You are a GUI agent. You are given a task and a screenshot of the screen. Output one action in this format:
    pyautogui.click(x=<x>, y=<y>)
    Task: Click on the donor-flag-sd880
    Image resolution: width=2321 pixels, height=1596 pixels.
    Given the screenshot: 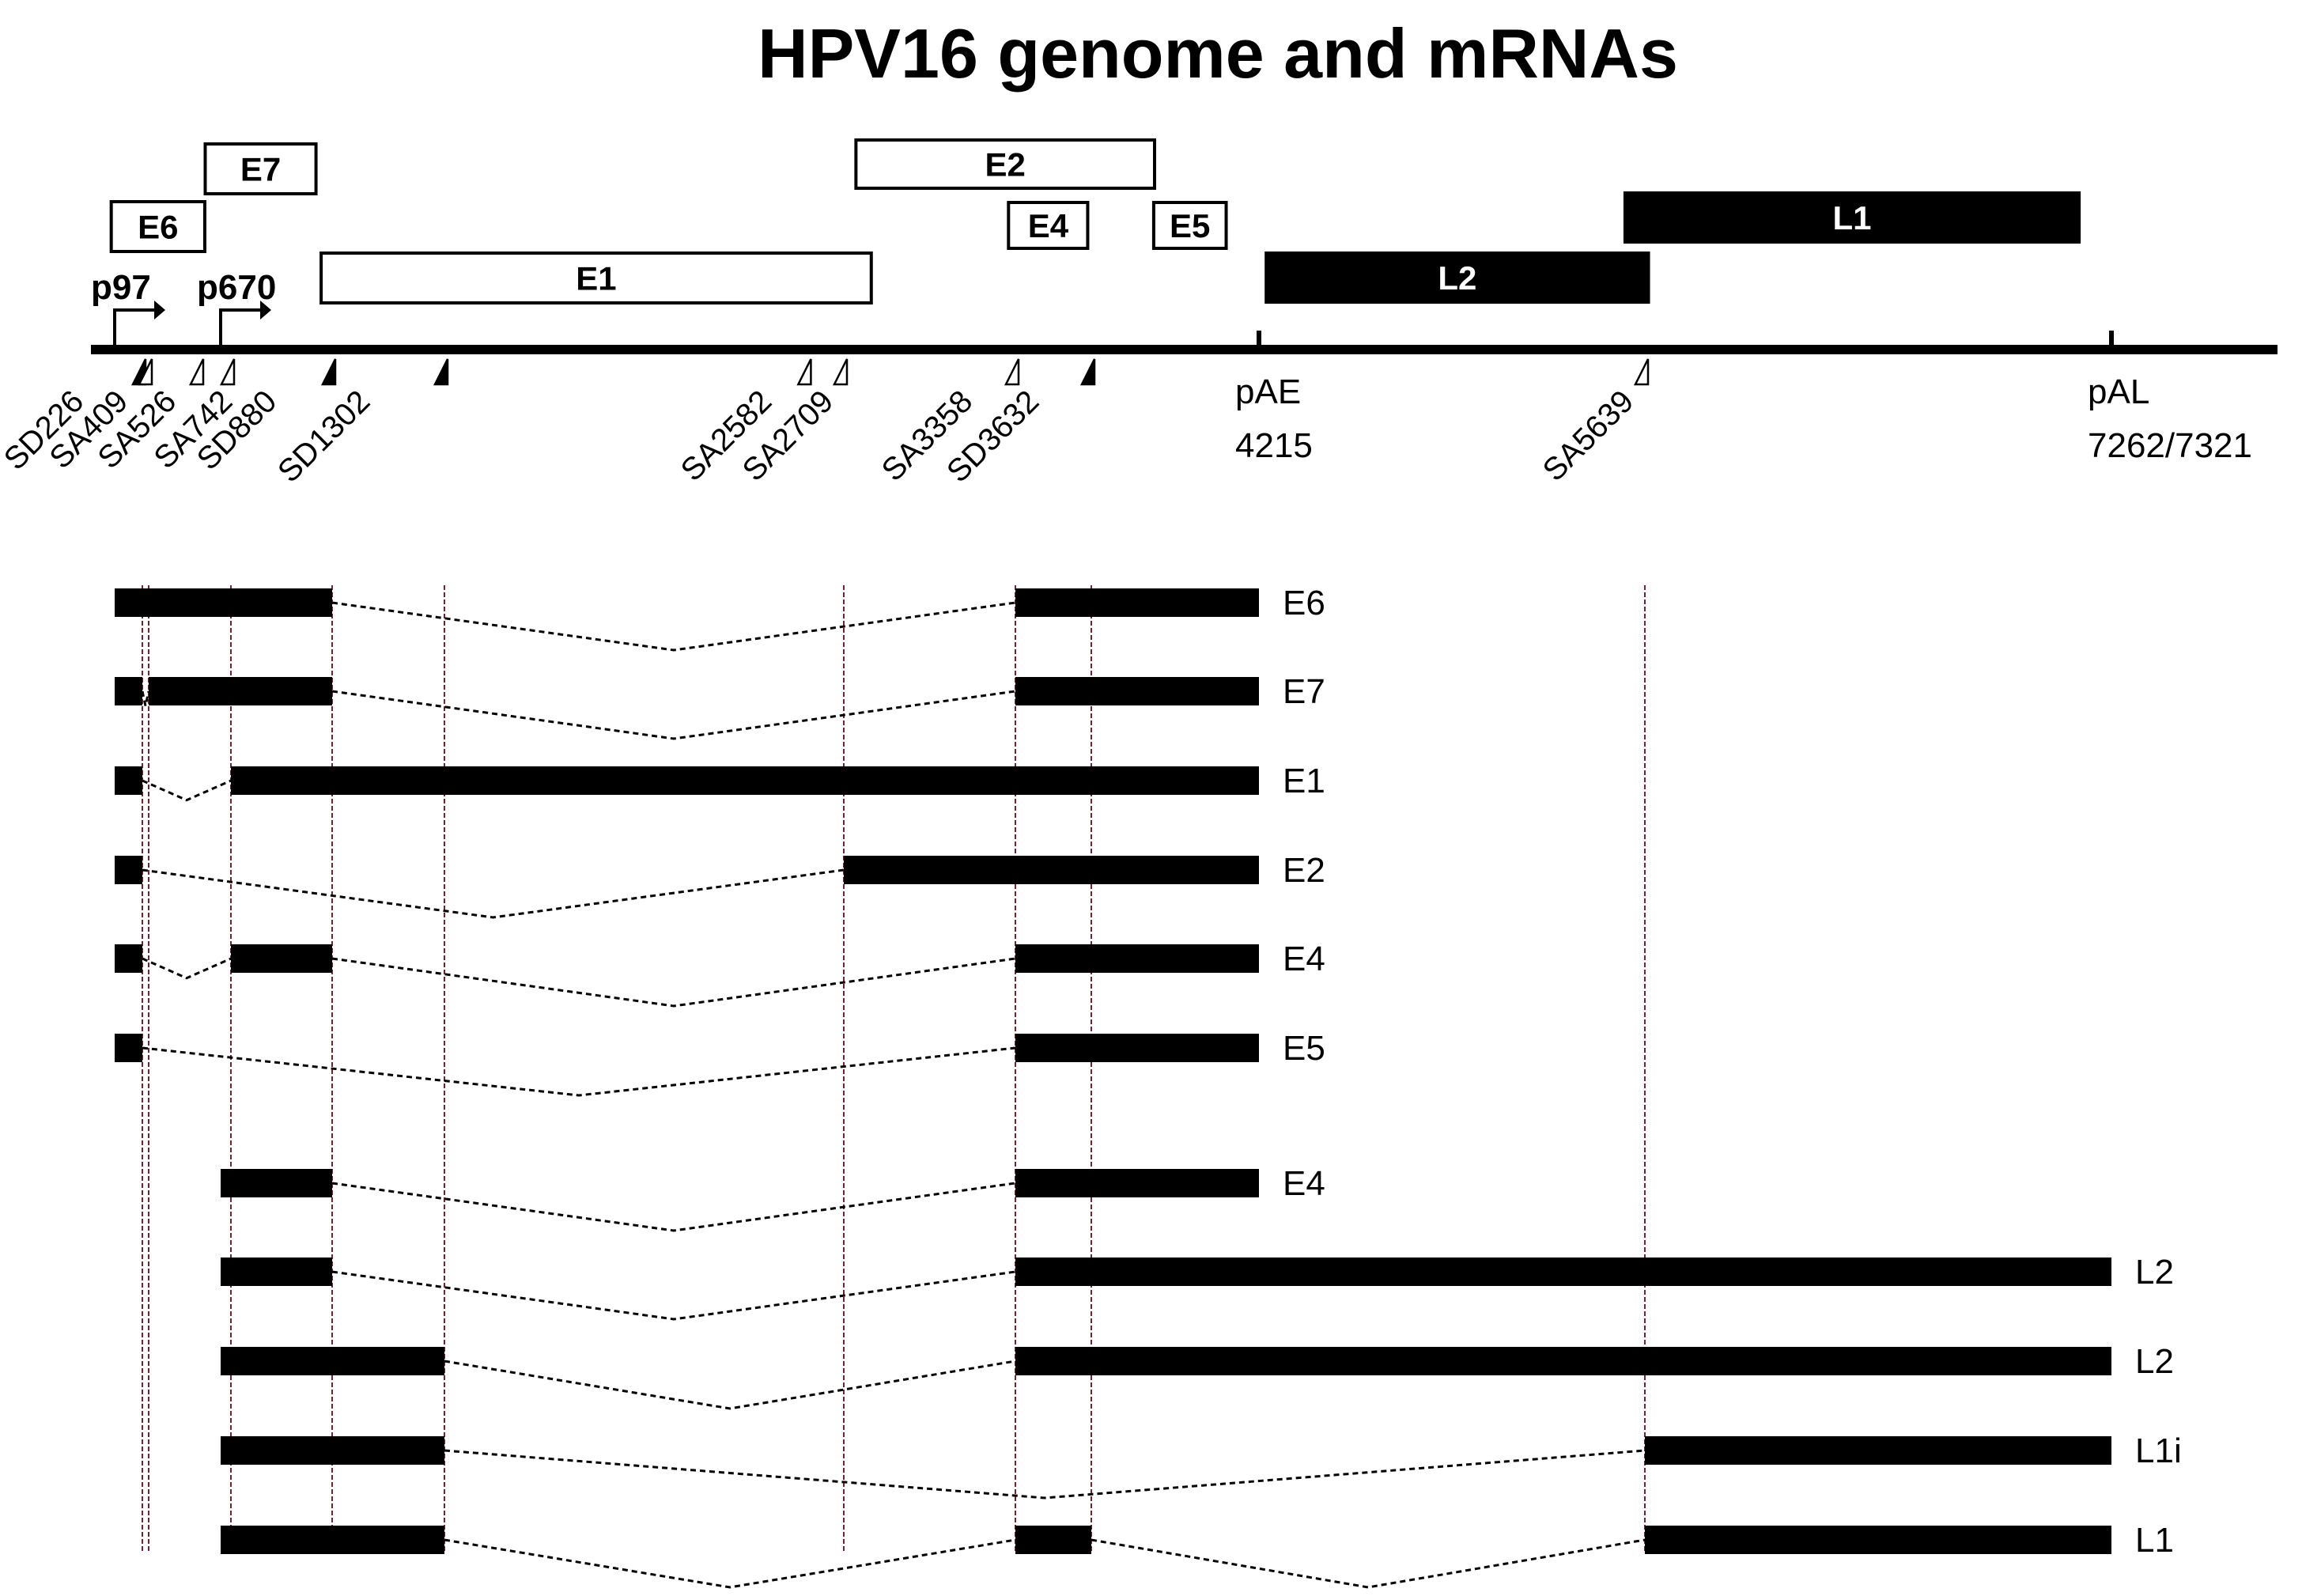 What is the action you would take?
    pyautogui.click(x=328, y=372)
    